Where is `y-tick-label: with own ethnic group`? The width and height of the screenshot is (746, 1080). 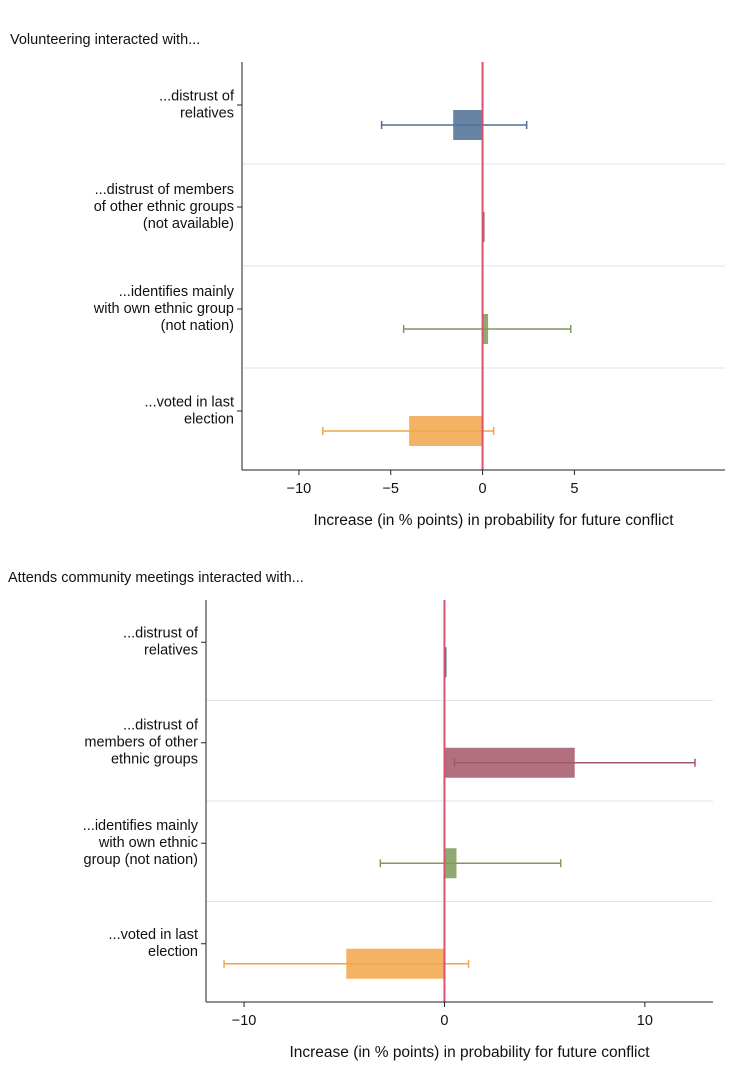 y-tick-label: with own ethnic group is located at coordinates (163, 309).